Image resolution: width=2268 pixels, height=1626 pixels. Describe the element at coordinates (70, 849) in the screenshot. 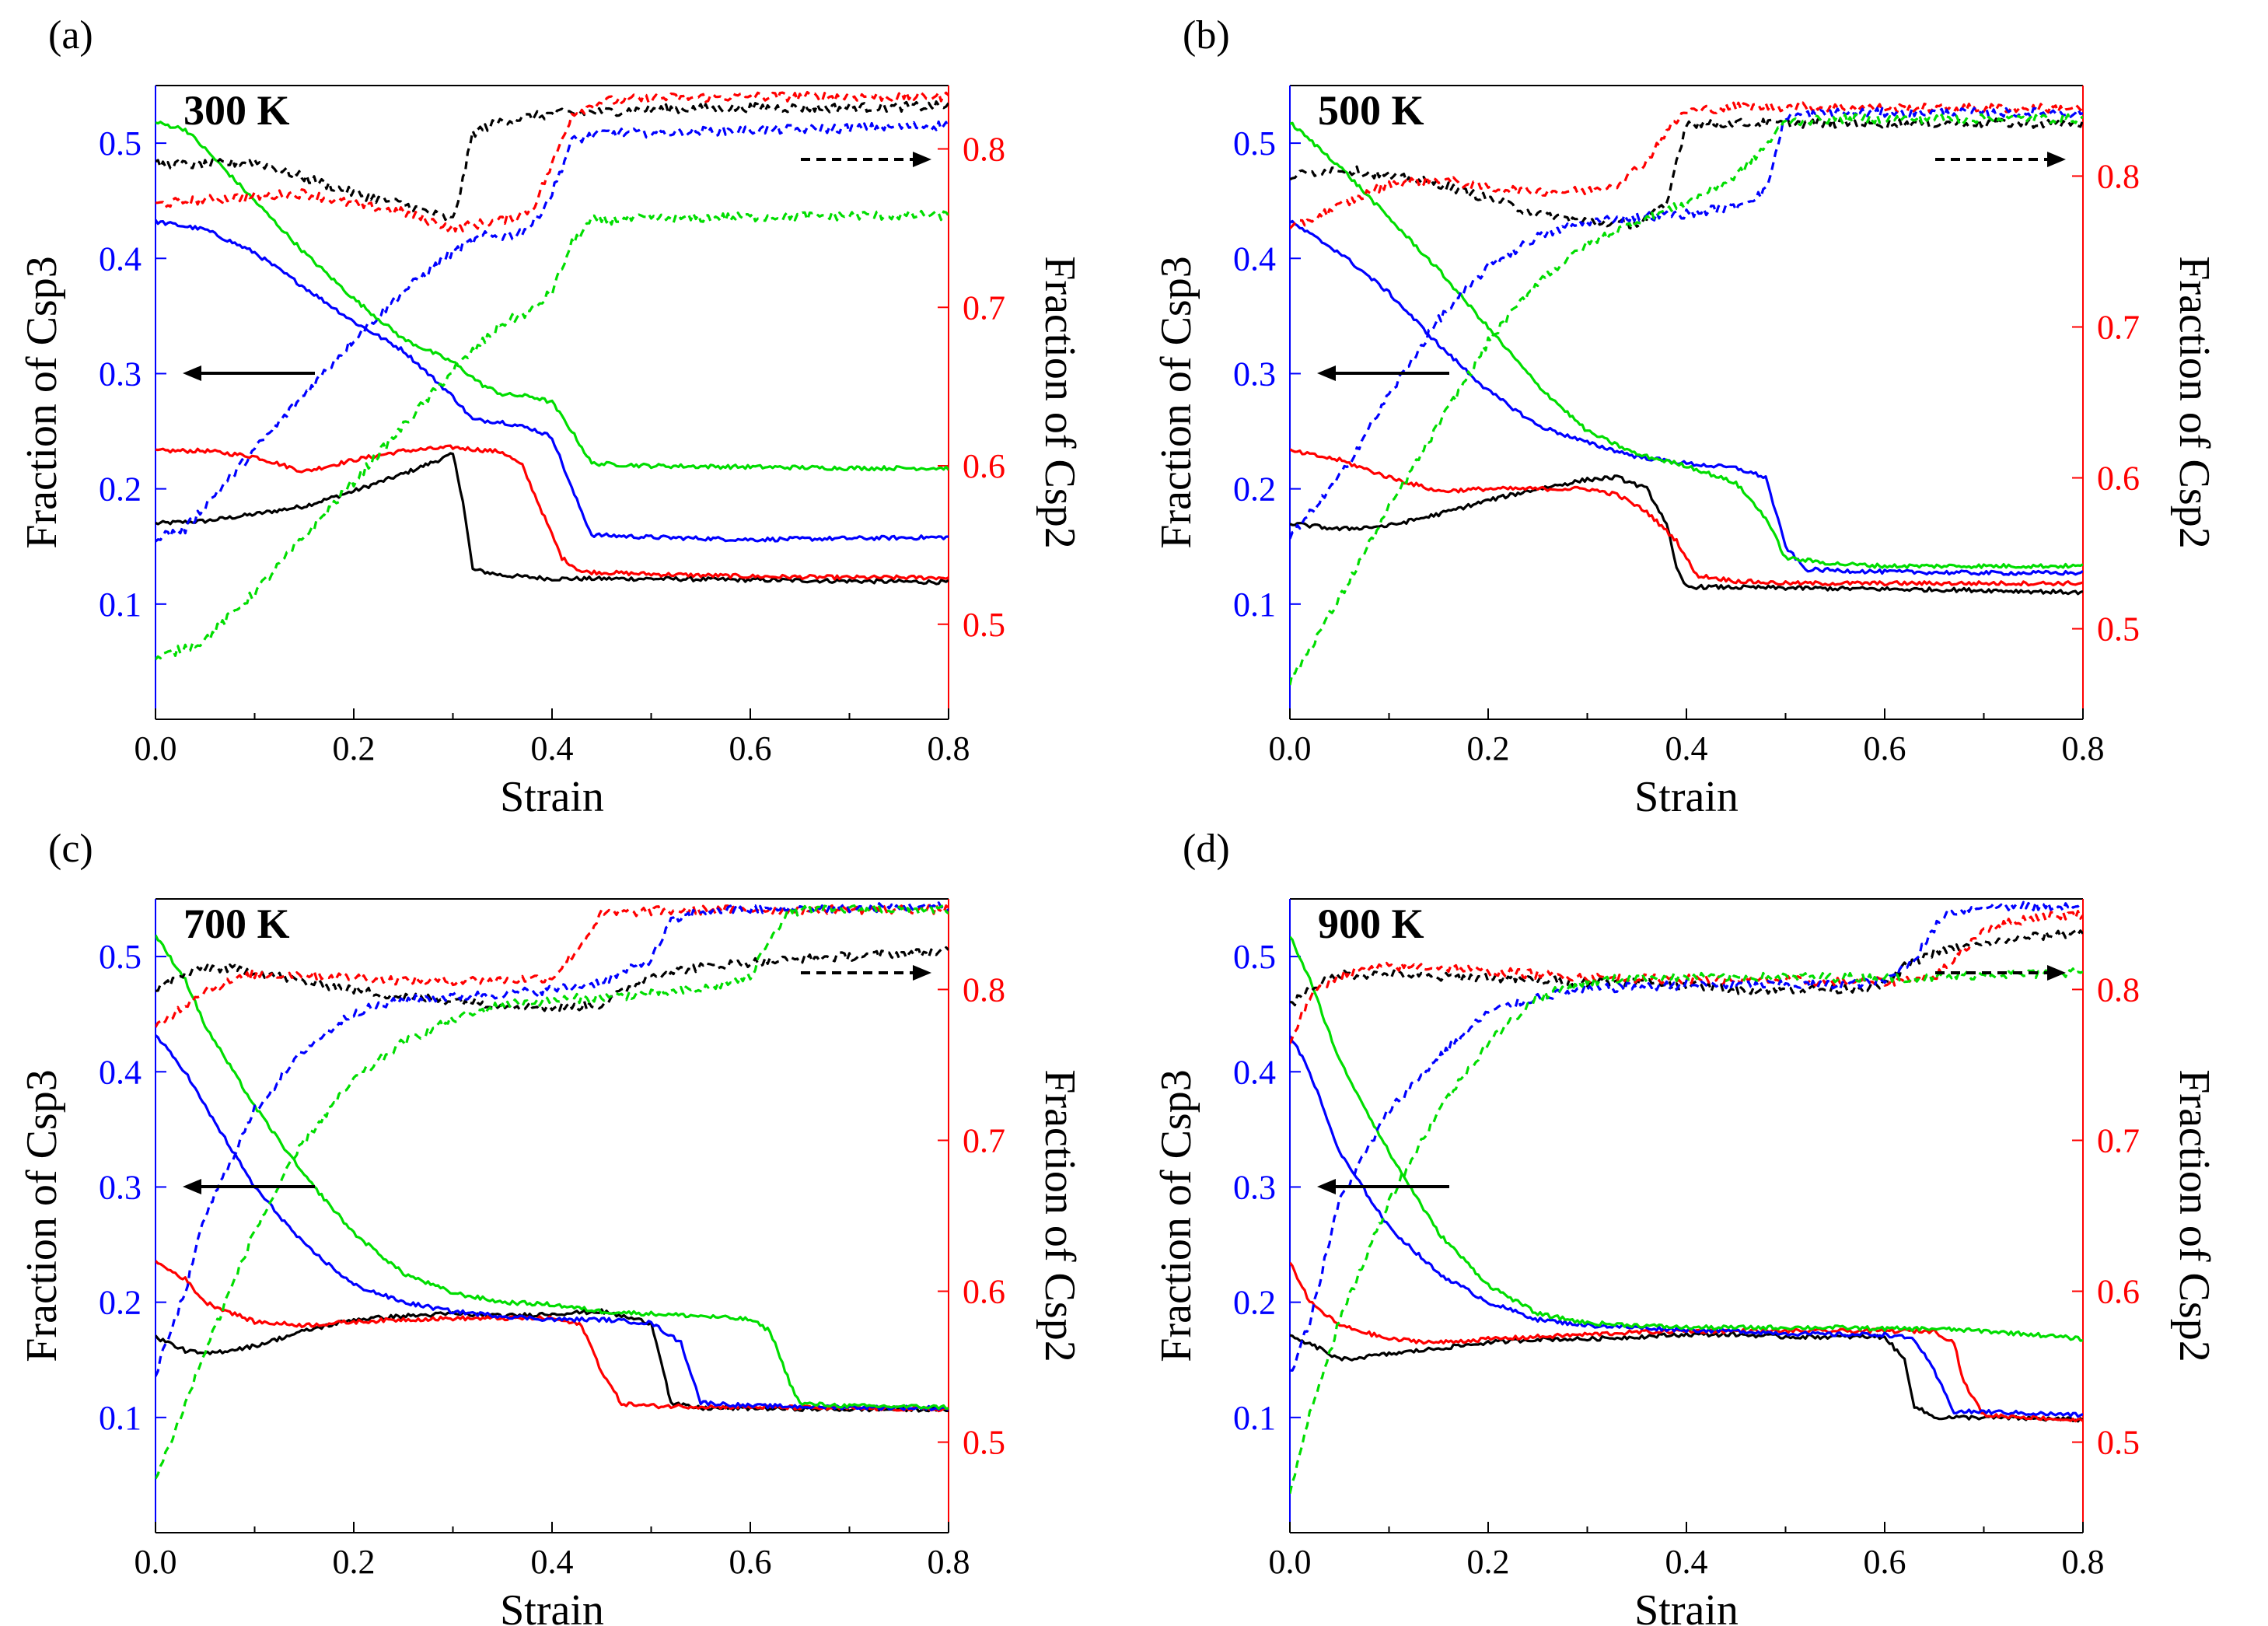

I see `panel-label: (c)` at that location.